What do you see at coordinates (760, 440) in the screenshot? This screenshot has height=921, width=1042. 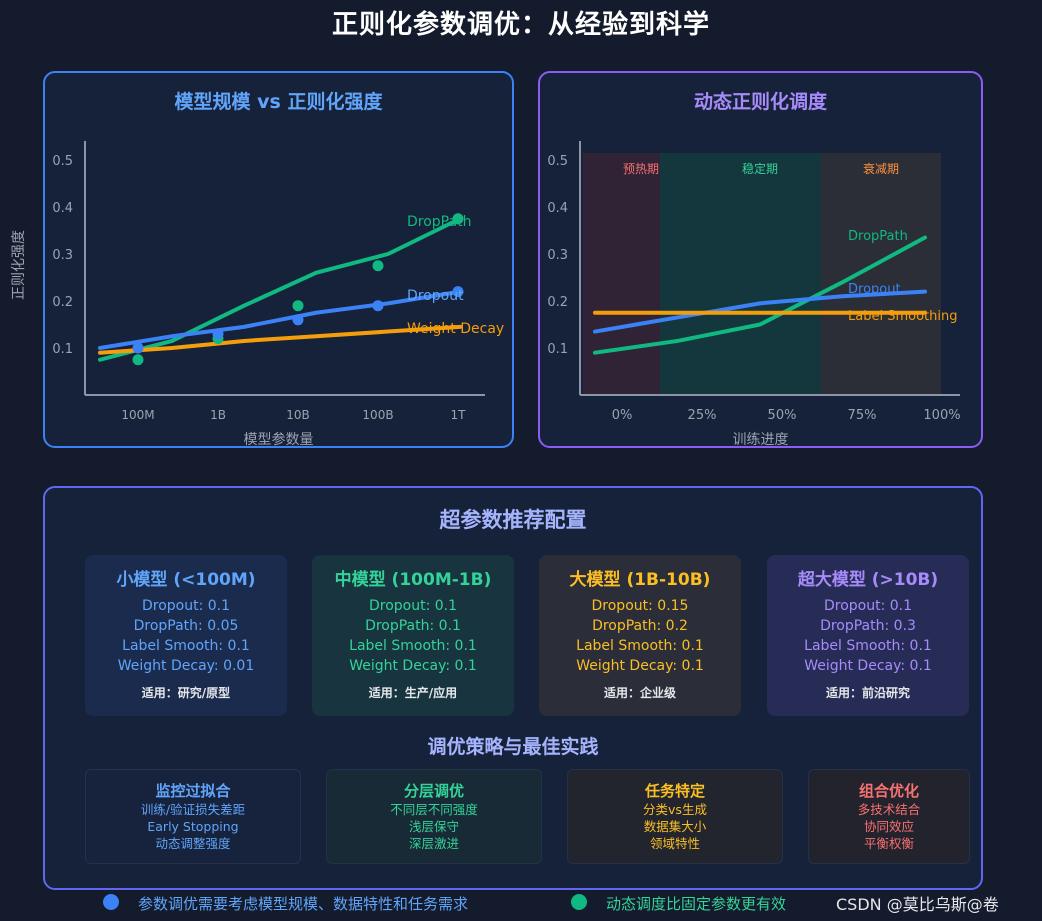 I see `right-x-axis-label: 训练进度` at bounding box center [760, 440].